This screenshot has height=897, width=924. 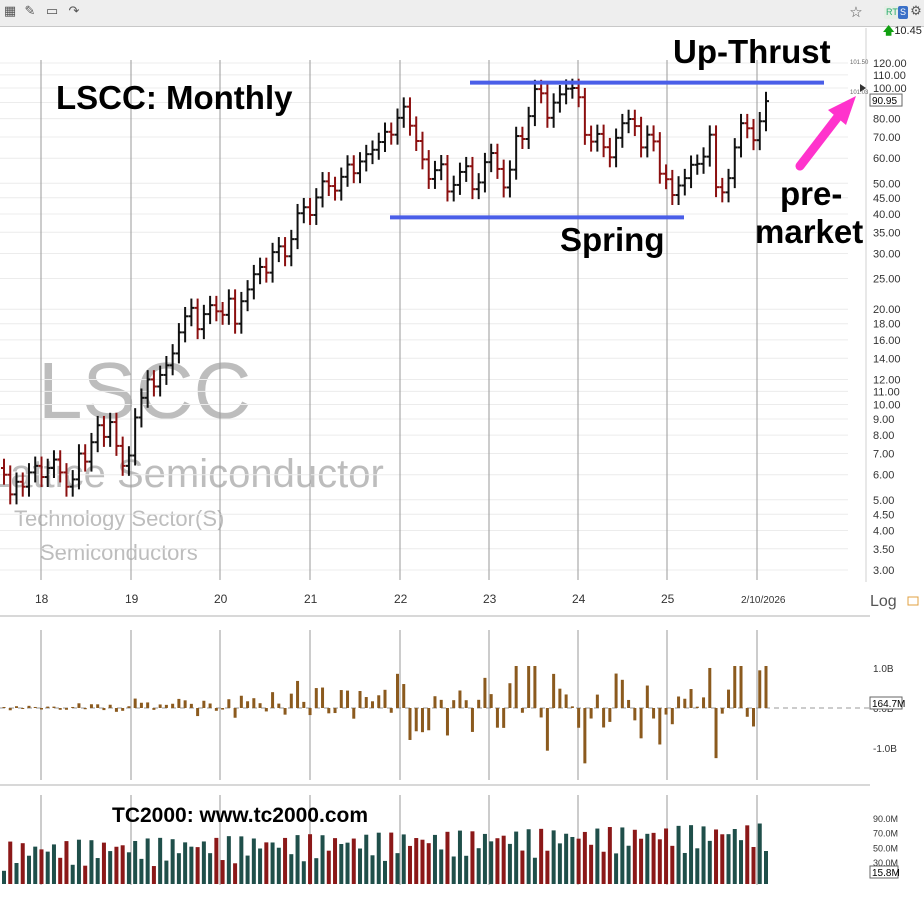 I want to click on volume-tick-label: 30.0M, so click(x=885, y=863).